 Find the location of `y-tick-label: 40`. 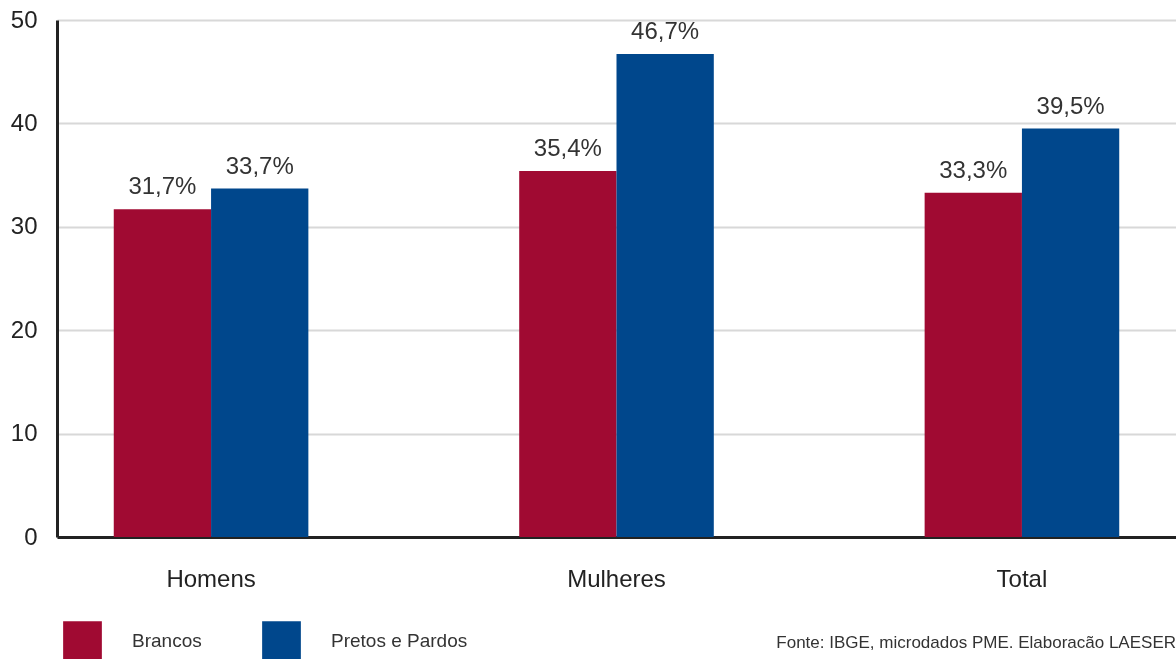

y-tick-label: 40 is located at coordinates (24, 122).